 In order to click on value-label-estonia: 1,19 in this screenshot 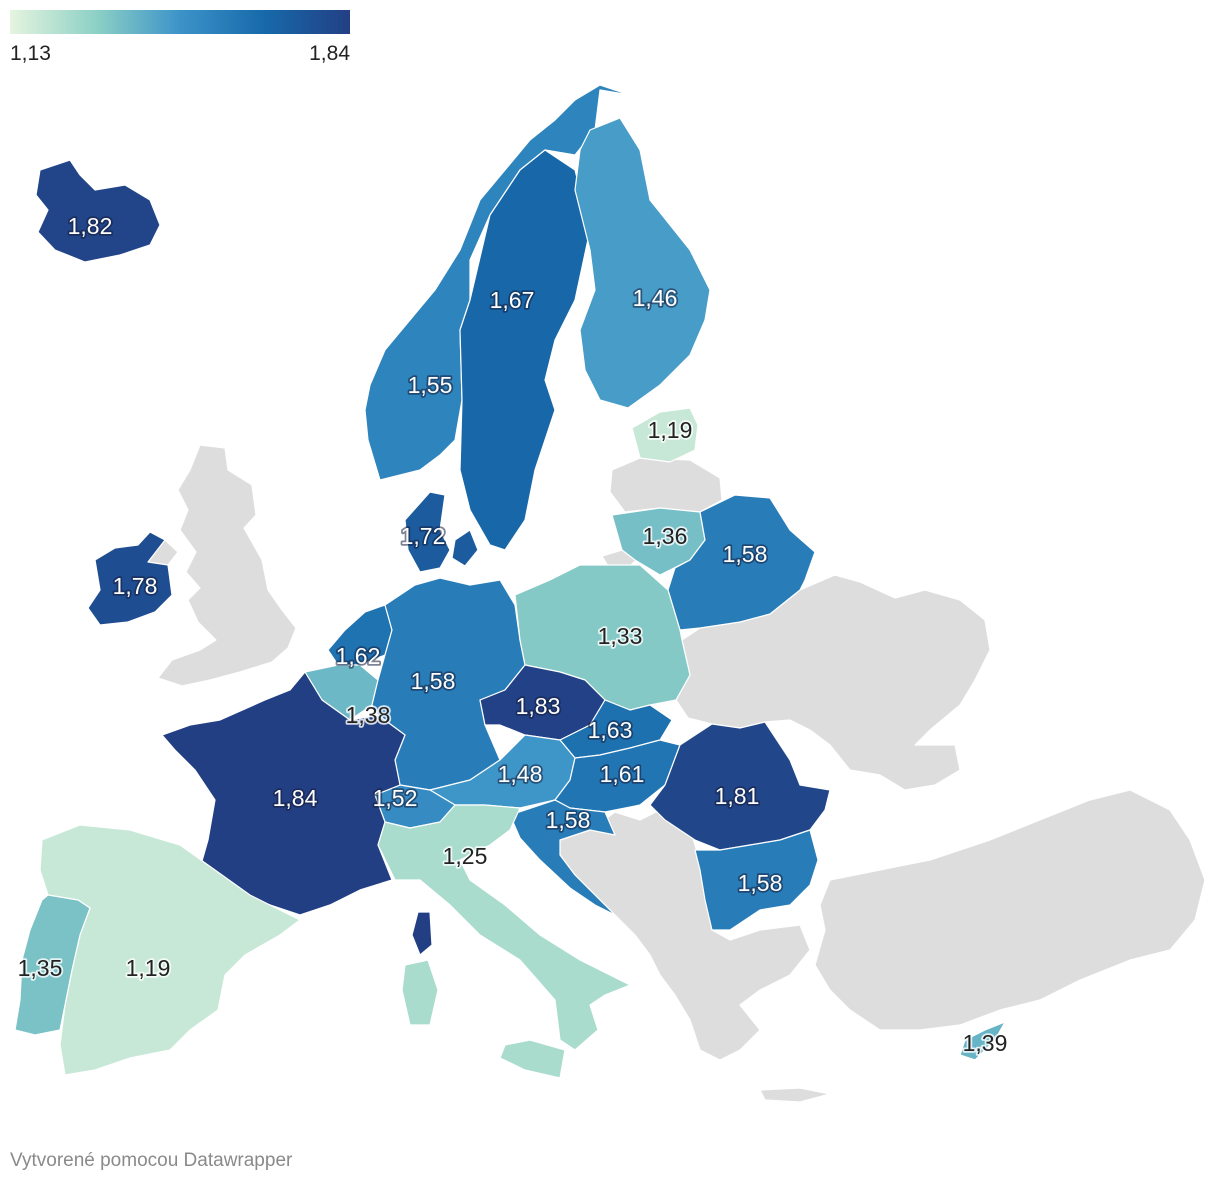, I will do `click(670, 430)`.